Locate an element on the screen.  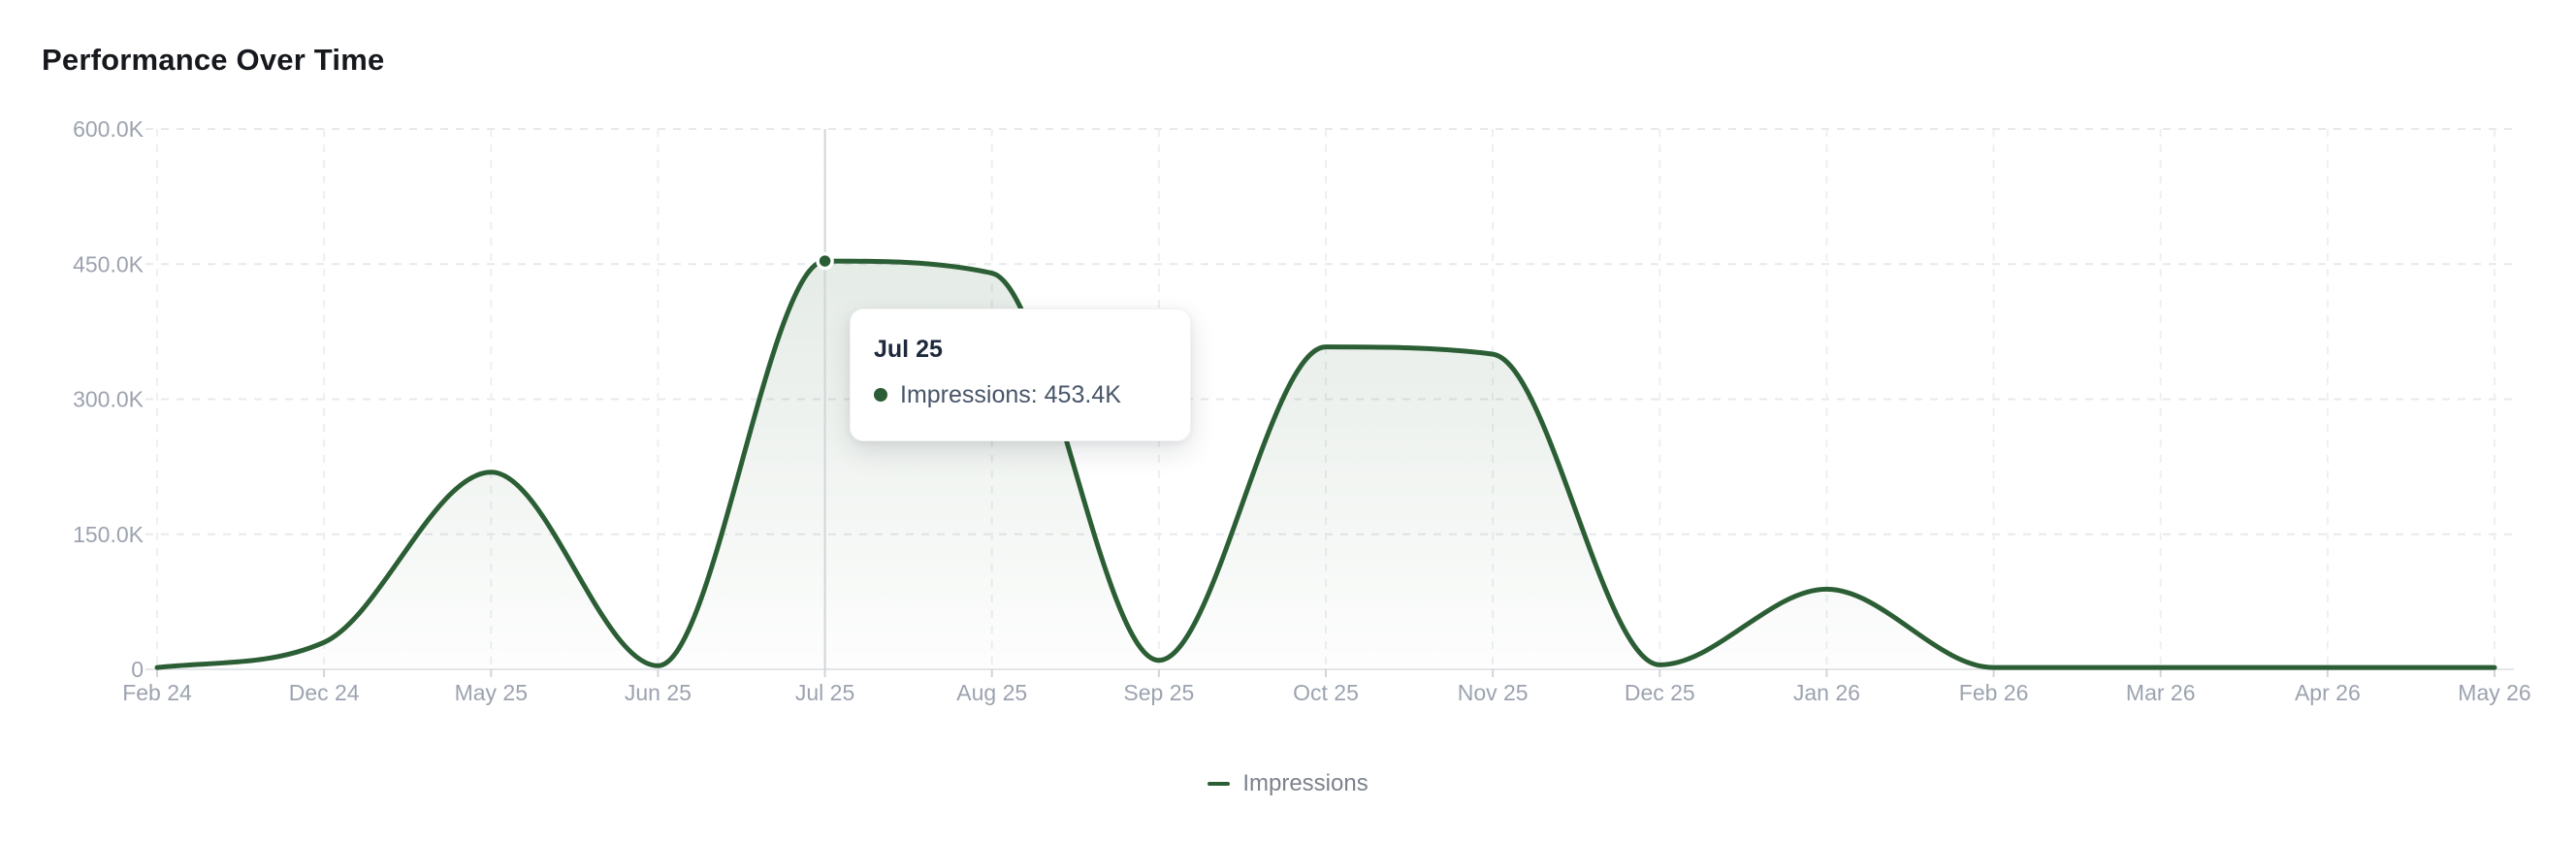
y-axis-label: 300.0K is located at coordinates (109, 400).